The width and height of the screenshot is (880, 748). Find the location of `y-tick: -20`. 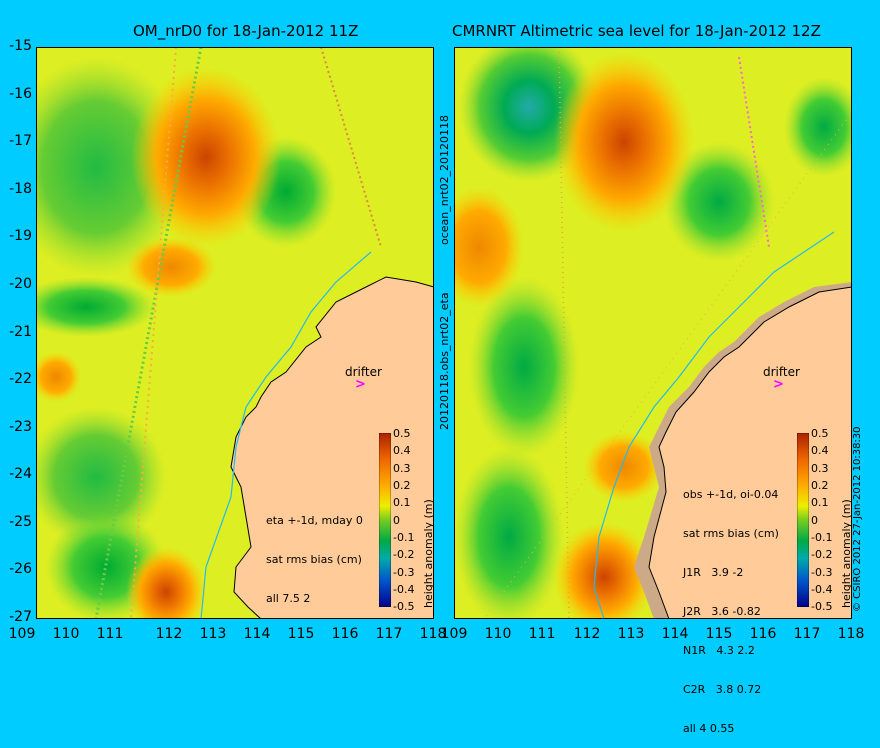

y-tick: -20 is located at coordinates (20, 284).